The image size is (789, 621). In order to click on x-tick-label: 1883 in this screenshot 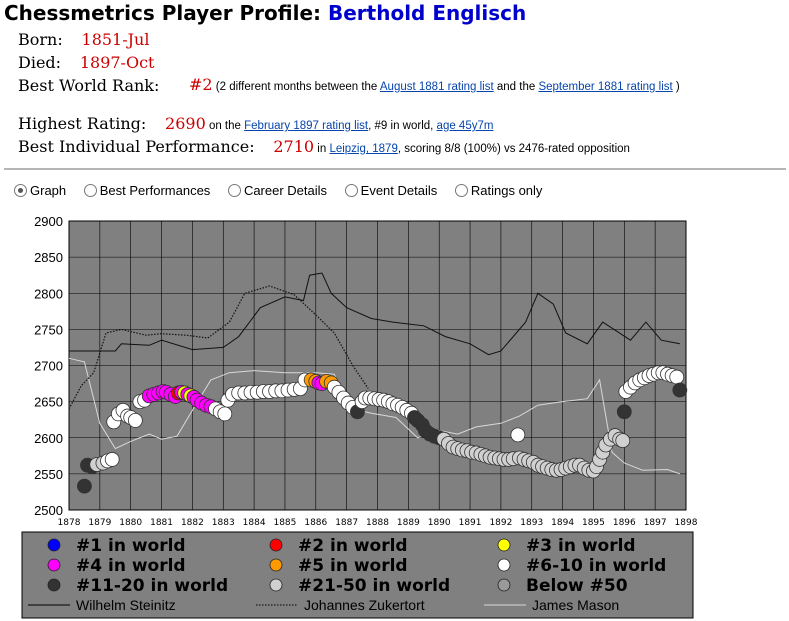, I will do `click(223, 523)`.